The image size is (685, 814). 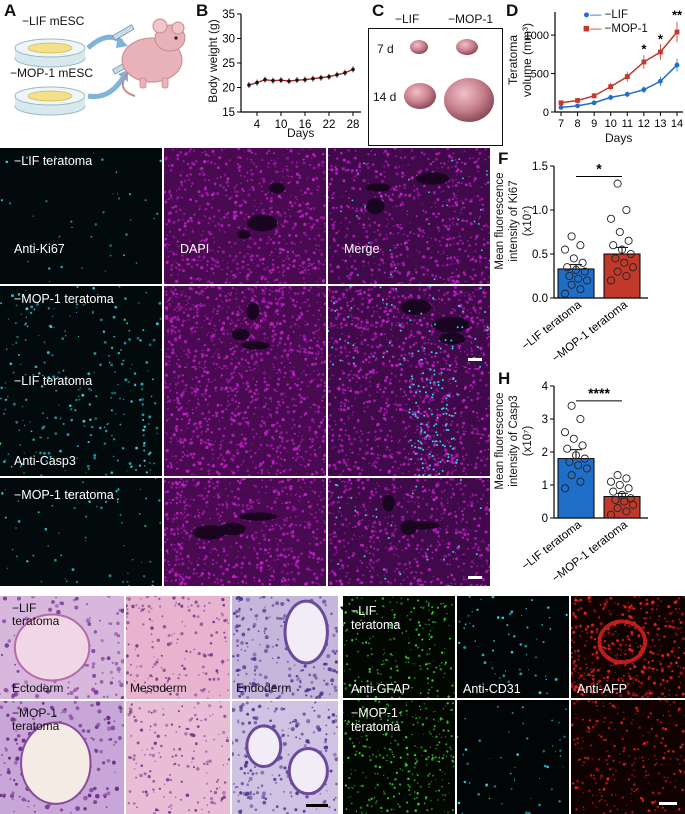 I want to click on y-tick-label: 2, so click(x=545, y=453).